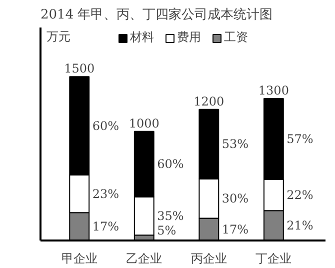  I want to click on x-tick-label: 丁企业, so click(274, 259).